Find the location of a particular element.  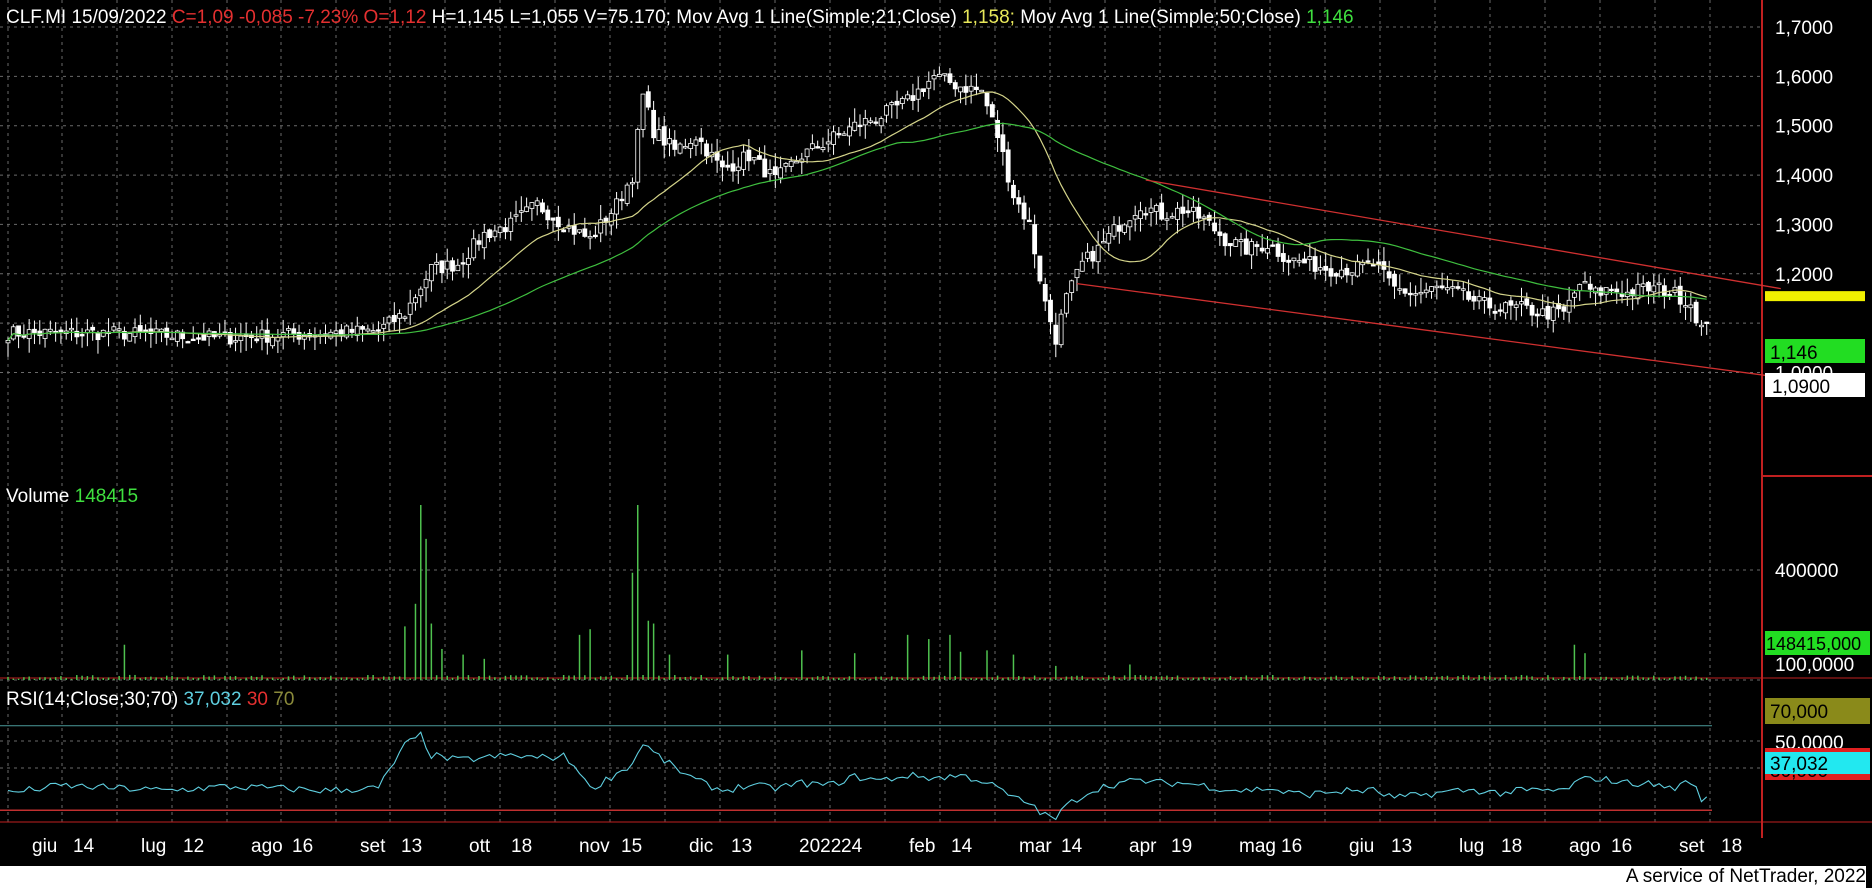

time-tick-label: mag is located at coordinates (1257, 846).